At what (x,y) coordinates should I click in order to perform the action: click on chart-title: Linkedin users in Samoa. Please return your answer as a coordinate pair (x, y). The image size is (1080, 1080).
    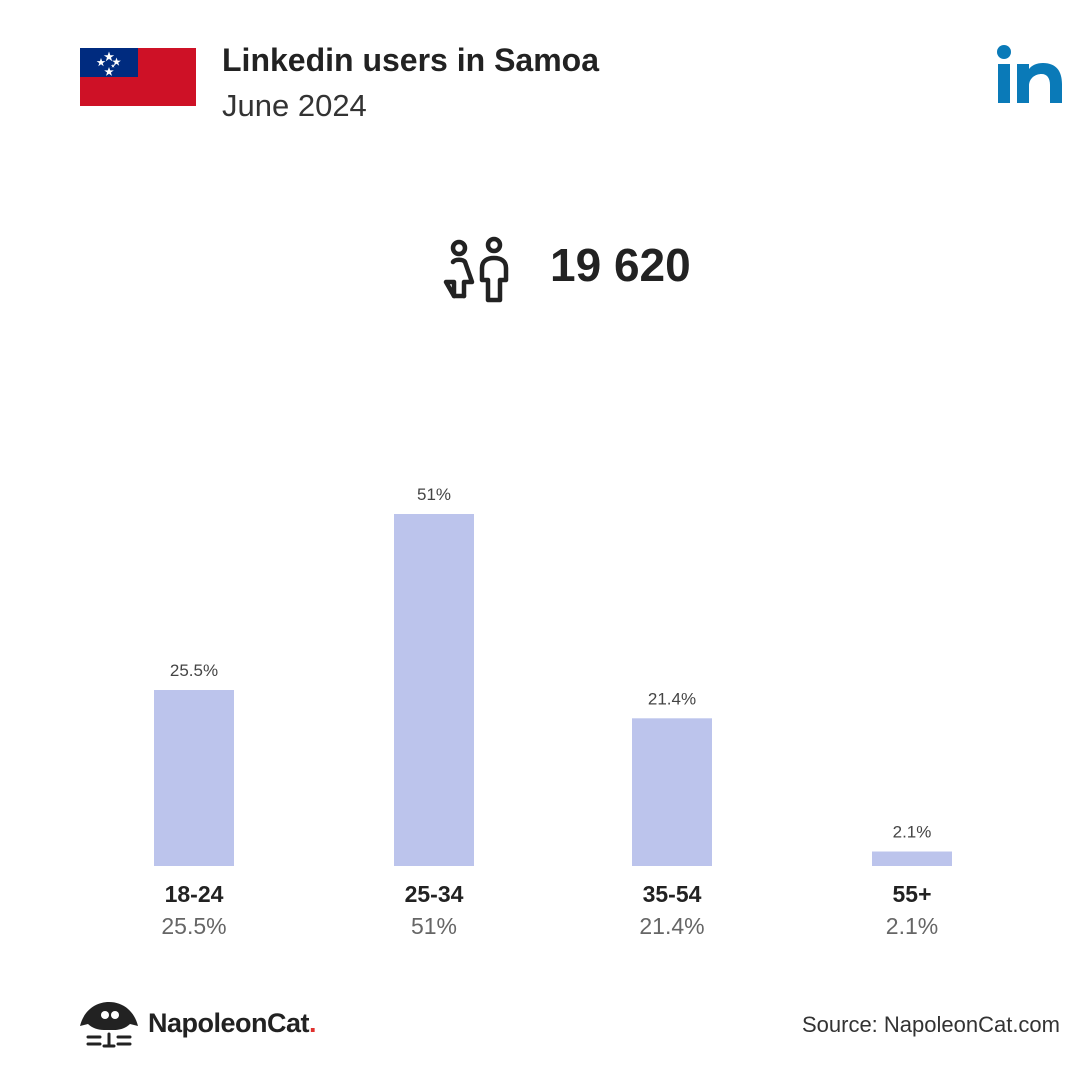
    Looking at the image, I should click on (410, 60).